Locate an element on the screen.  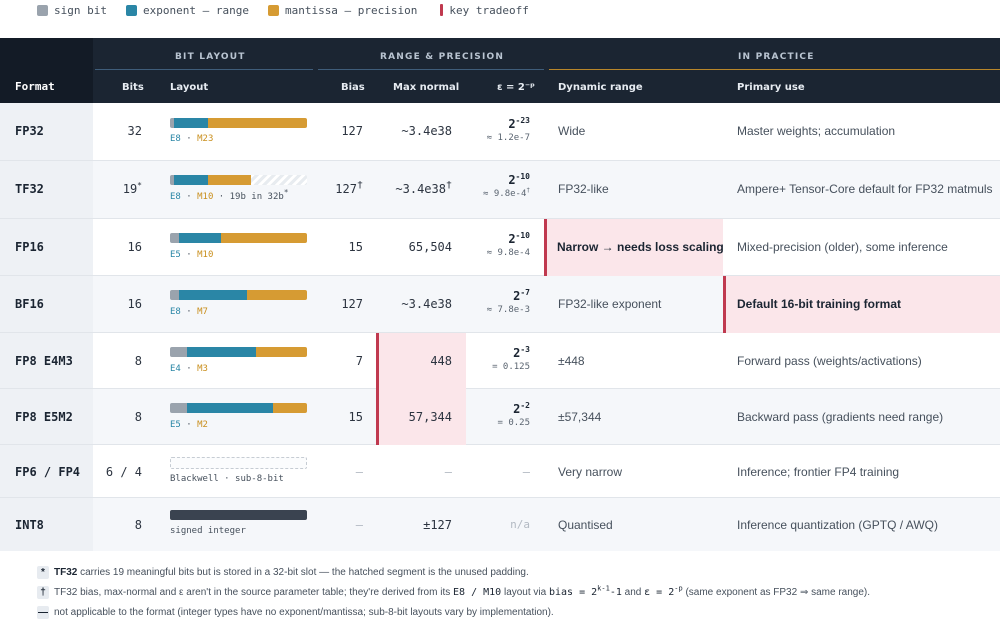
col-eps: ε = 2⁻ᵖ is located at coordinates (516, 87).